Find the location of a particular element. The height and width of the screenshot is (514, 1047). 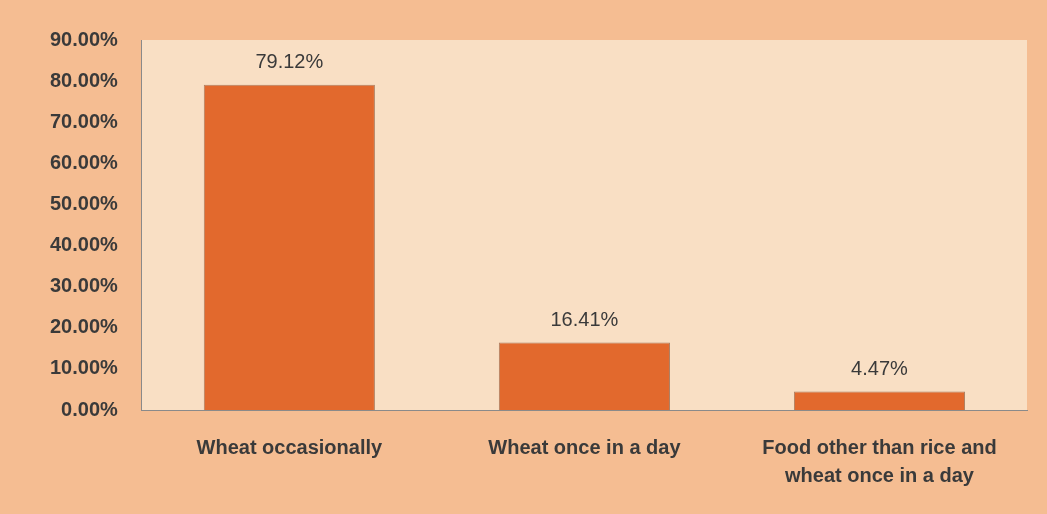

data-label: 79.12% is located at coordinates (289, 61).